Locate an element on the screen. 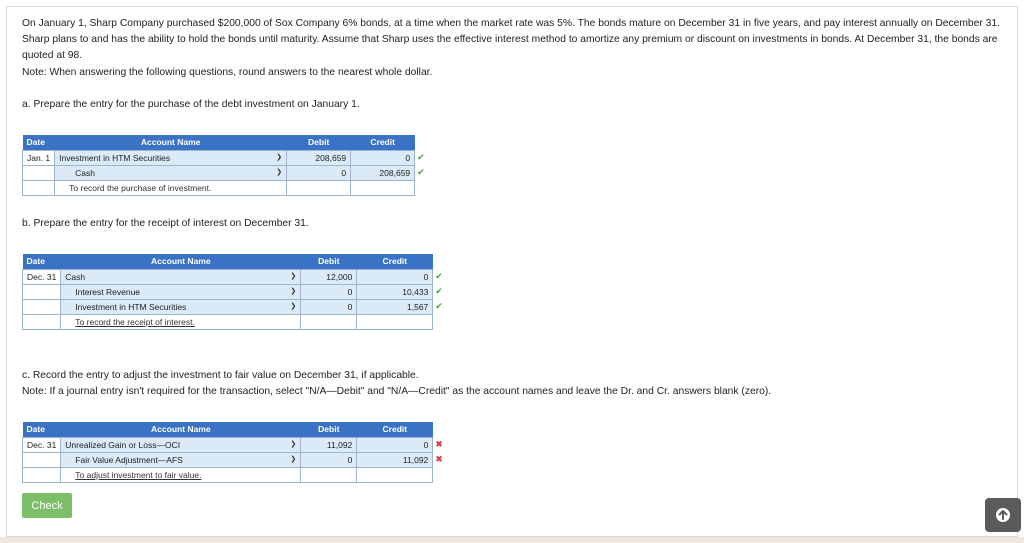 Image resolution: width=1024 pixels, height=543 pixels. table-row: To adjust investment to fair value. is located at coordinates (233, 474).